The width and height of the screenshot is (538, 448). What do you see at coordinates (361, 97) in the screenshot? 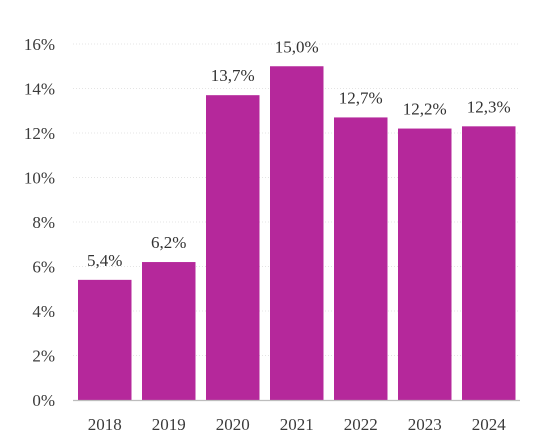
I see `data-label: 12,7%` at bounding box center [361, 97].